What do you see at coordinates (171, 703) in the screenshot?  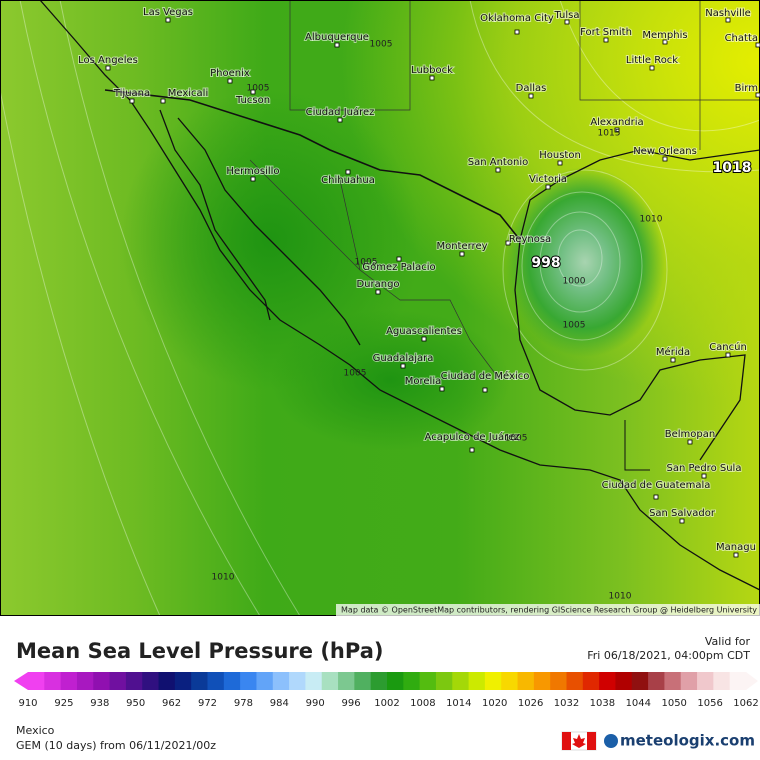 I see `color-bar-tick: 962` at bounding box center [171, 703].